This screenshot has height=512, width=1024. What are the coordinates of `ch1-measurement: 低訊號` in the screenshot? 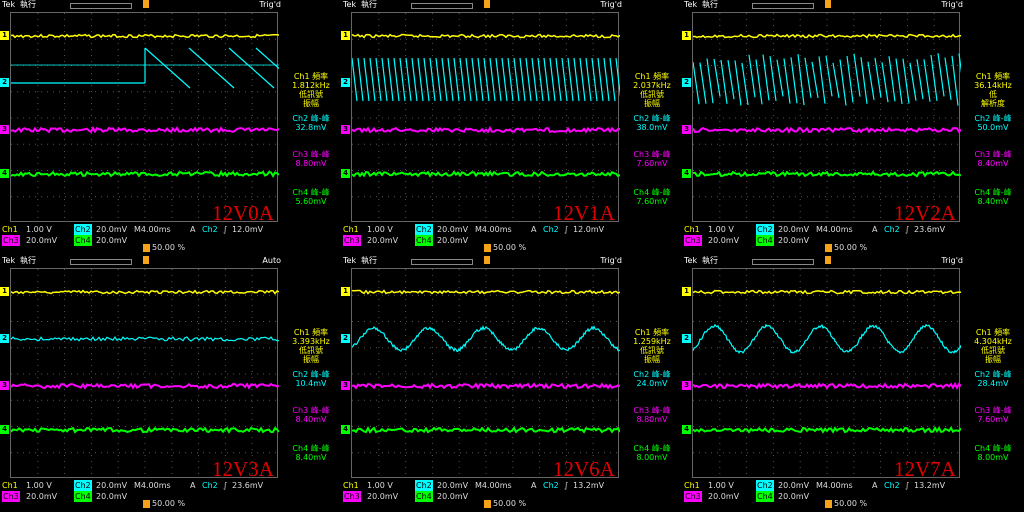 It's located at (311, 94).